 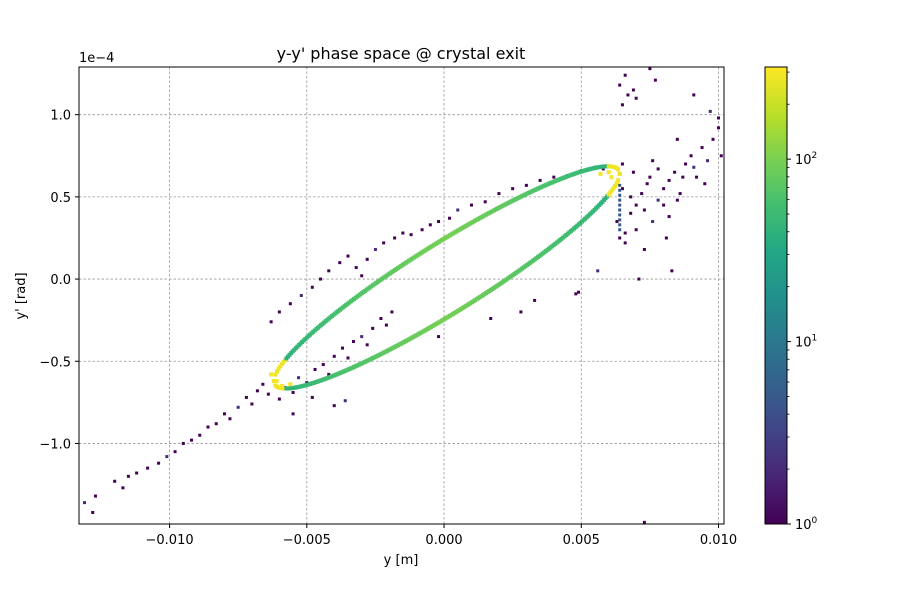 What do you see at coordinates (815, 156) in the screenshot?
I see `colorbar-tick-exponent: 2` at bounding box center [815, 156].